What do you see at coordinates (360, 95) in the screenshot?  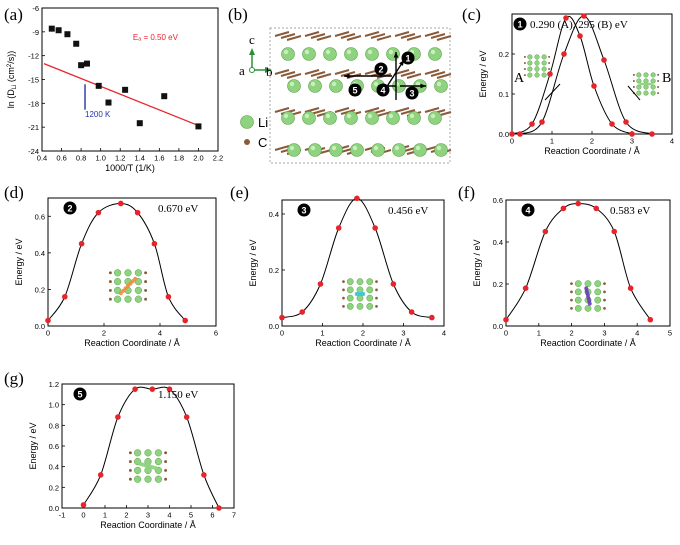 I see `cell-boundary` at bounding box center [360, 95].